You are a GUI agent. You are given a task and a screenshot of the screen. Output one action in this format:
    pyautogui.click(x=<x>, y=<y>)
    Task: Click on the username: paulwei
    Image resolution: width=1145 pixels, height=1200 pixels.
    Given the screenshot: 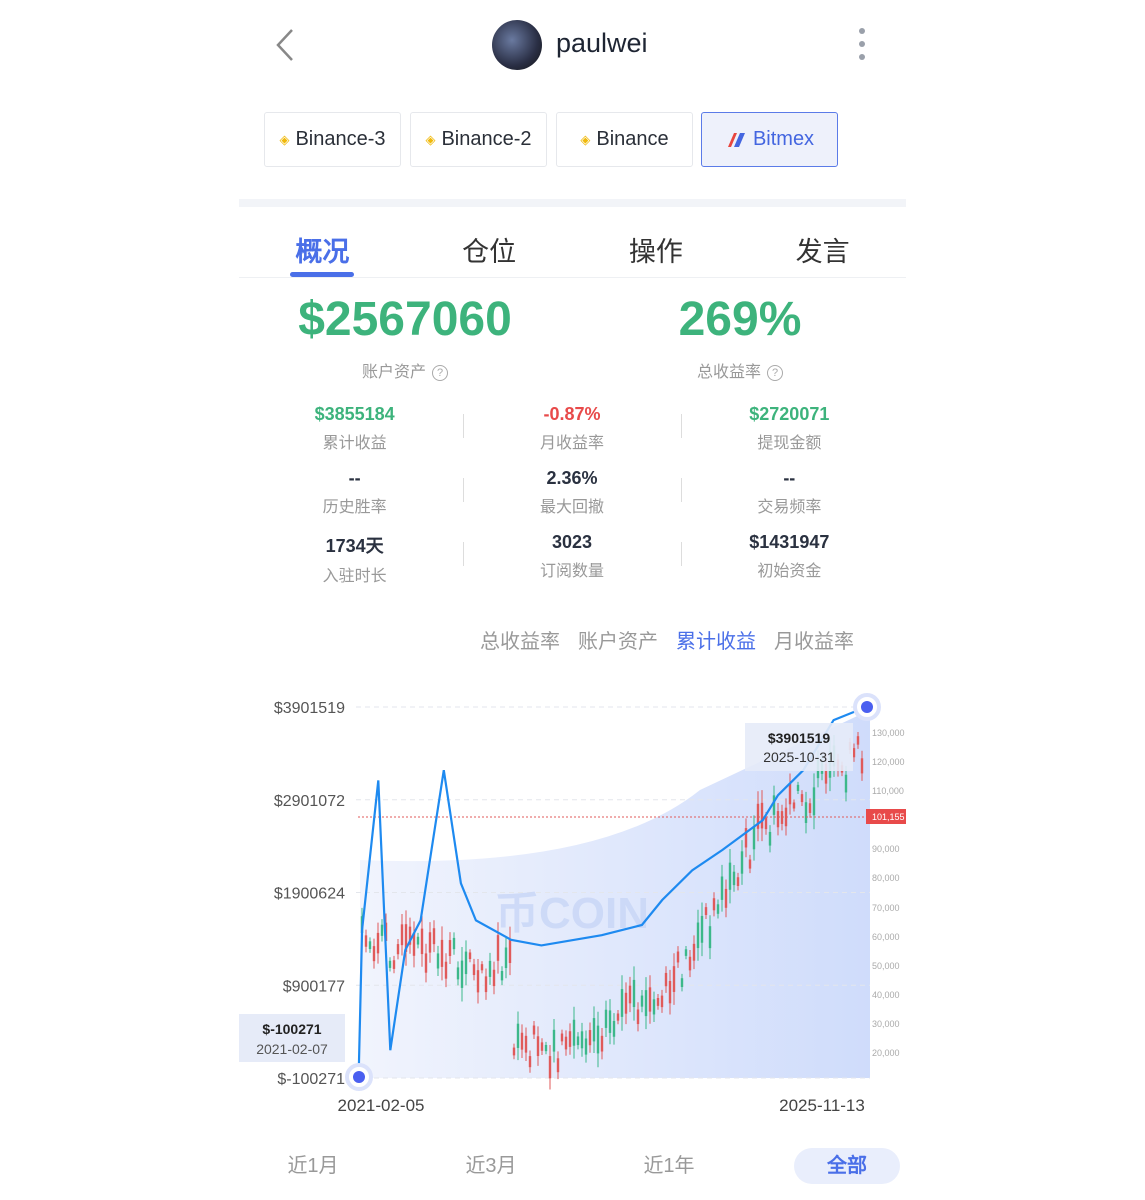 What is the action you would take?
    pyautogui.click(x=602, y=43)
    